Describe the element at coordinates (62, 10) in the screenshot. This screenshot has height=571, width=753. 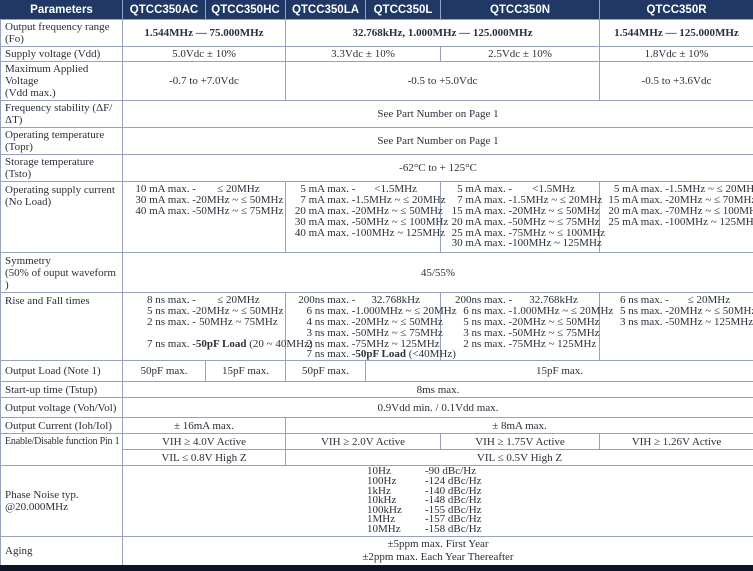
I see `col-header-parameters: Parameters` at that location.